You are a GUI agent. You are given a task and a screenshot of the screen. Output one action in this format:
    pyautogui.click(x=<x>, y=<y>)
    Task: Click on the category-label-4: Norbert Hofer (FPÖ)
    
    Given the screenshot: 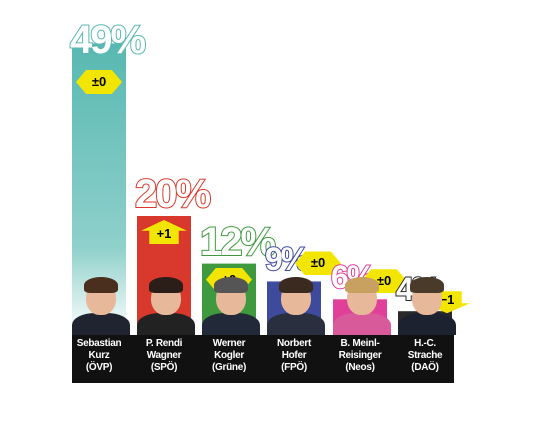 What is the action you would take?
    pyautogui.click(x=294, y=356)
    